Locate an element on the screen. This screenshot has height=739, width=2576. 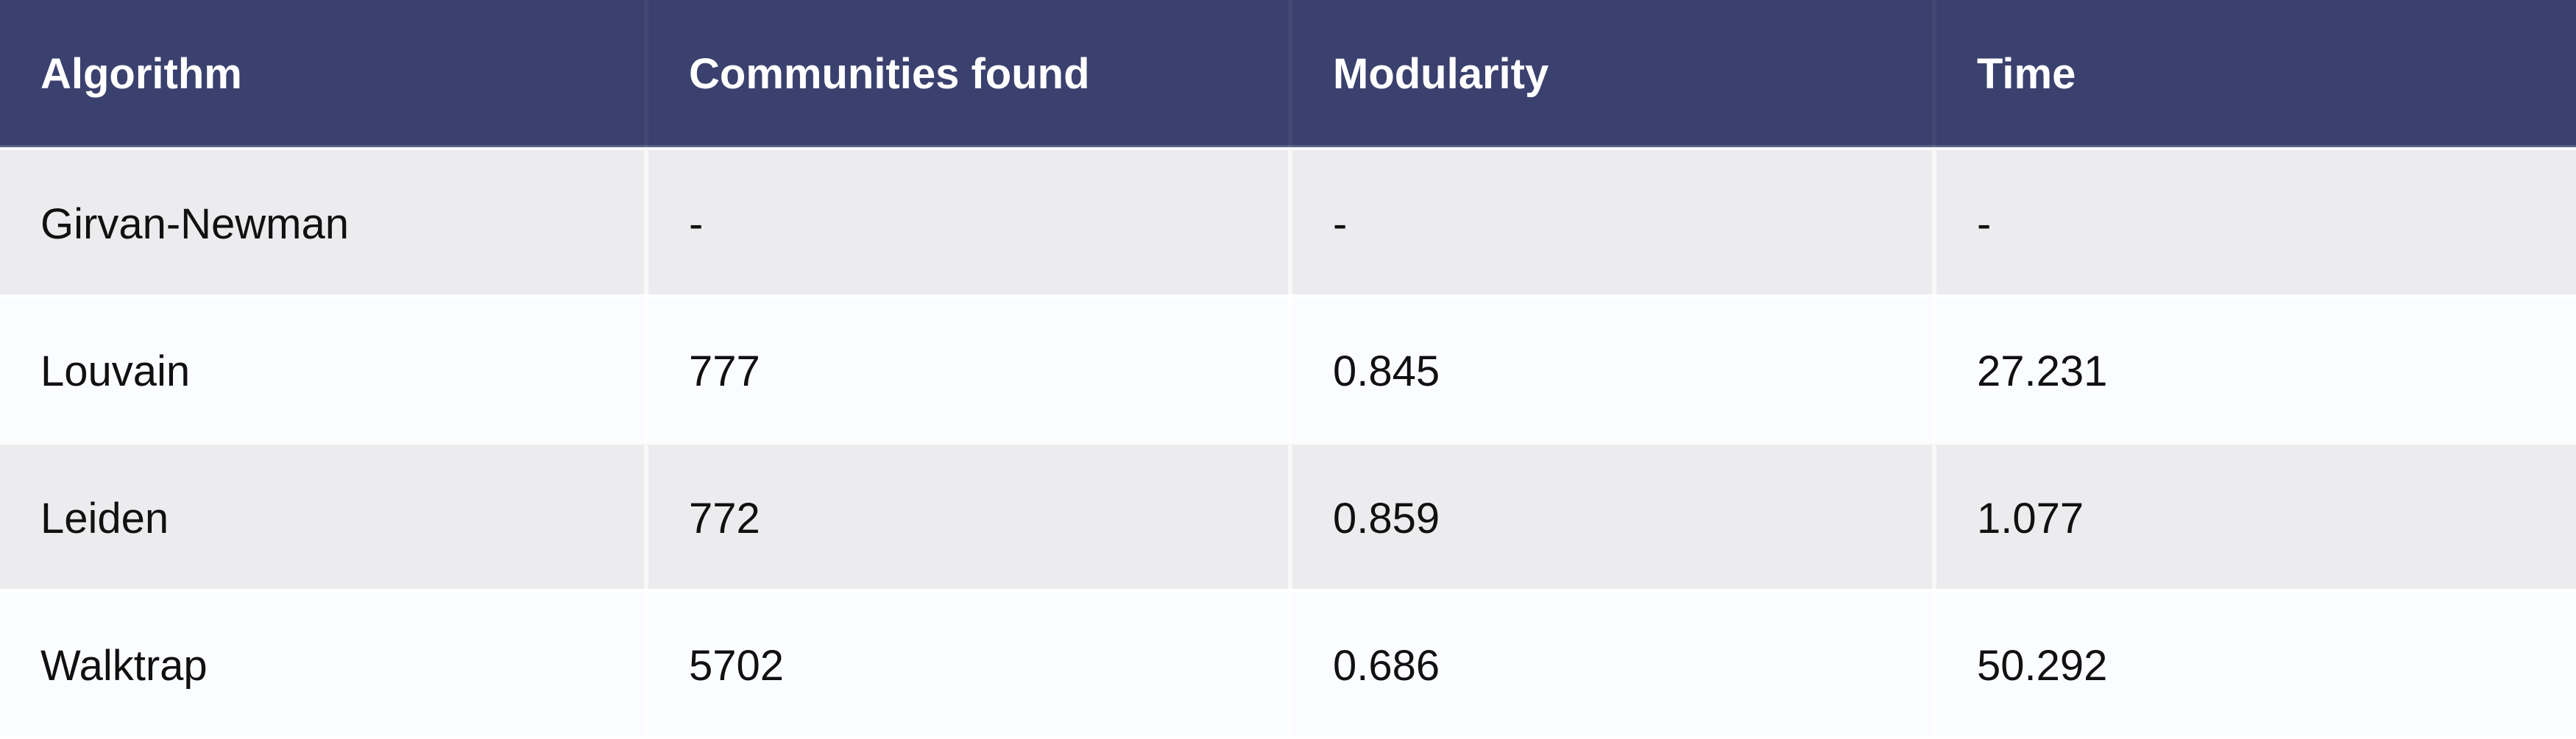
column-header-modularity: Modularity is located at coordinates (1610, 73).